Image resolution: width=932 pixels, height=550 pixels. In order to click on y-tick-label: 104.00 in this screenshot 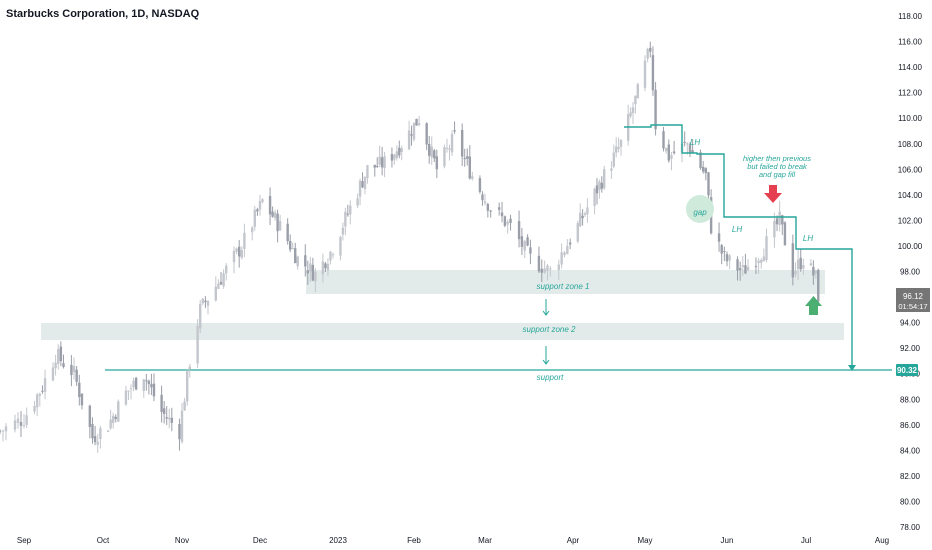, I will do `click(910, 195)`.